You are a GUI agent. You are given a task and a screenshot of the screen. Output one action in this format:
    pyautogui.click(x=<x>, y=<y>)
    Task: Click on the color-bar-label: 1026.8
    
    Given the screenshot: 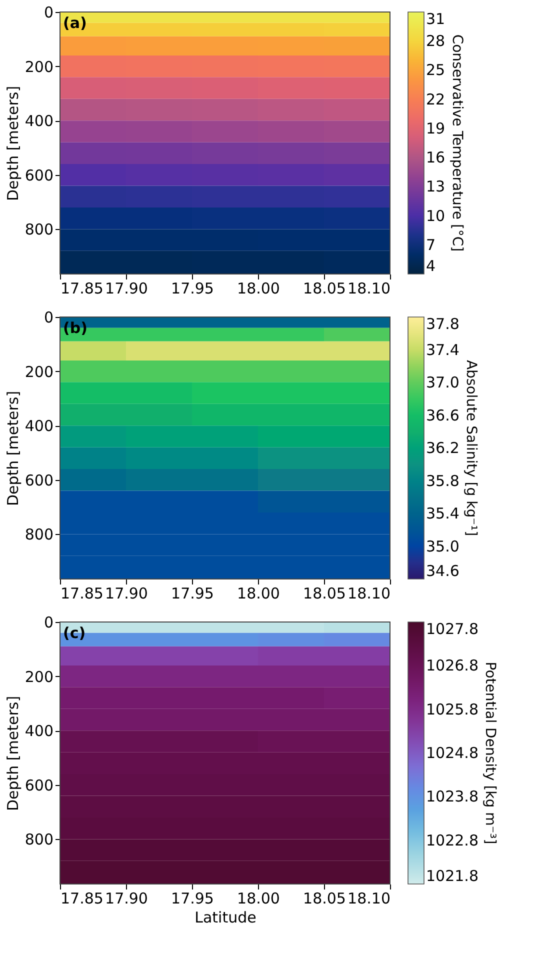 What is the action you would take?
    pyautogui.click(x=452, y=665)
    